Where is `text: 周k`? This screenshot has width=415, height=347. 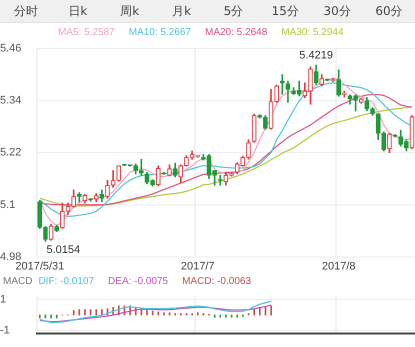 text: 周k is located at coordinates (129, 11).